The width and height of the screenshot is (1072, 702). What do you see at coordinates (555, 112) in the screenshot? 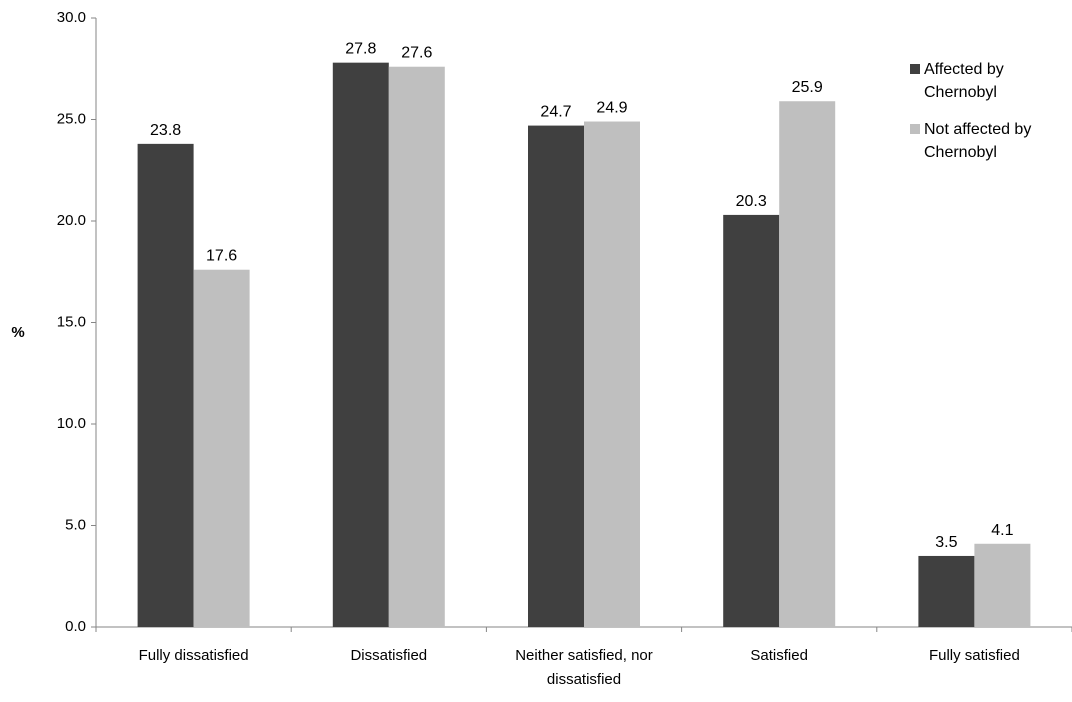
I see `data-label: 24.7` at bounding box center [555, 112].